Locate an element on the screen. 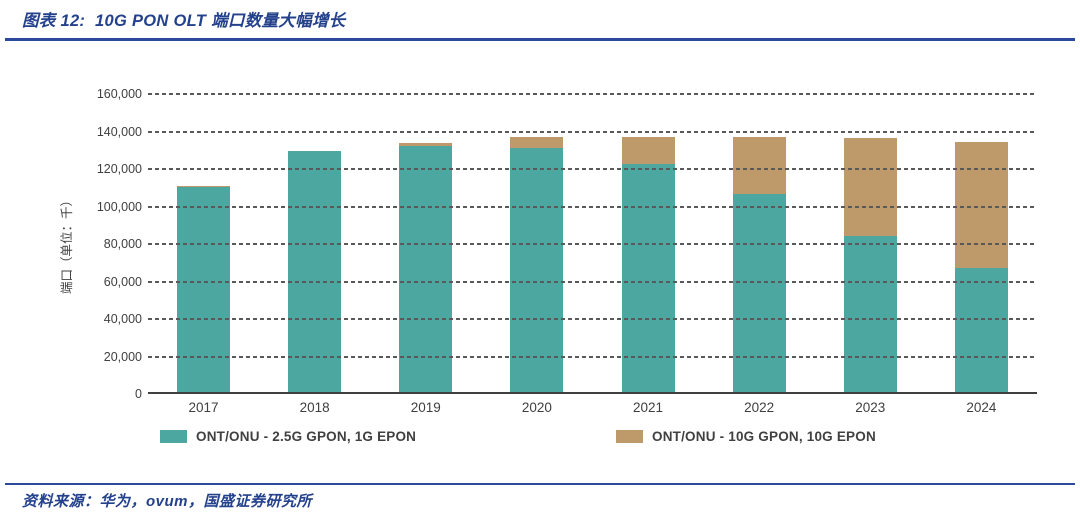 The height and width of the screenshot is (521, 1080). bar-column-2019 is located at coordinates (425, 243).